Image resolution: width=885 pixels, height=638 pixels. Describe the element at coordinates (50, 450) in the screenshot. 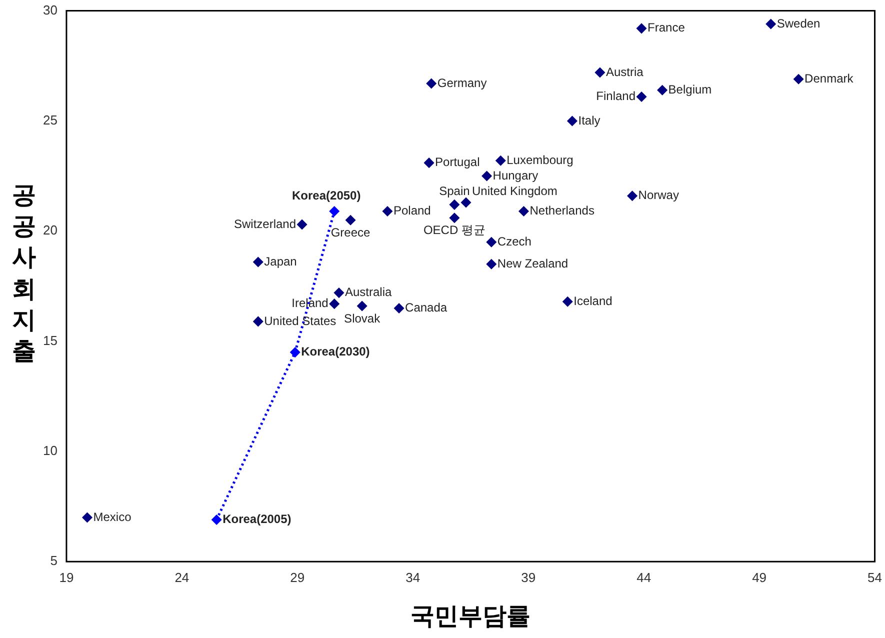

I see `y-tick-label: 10` at that location.